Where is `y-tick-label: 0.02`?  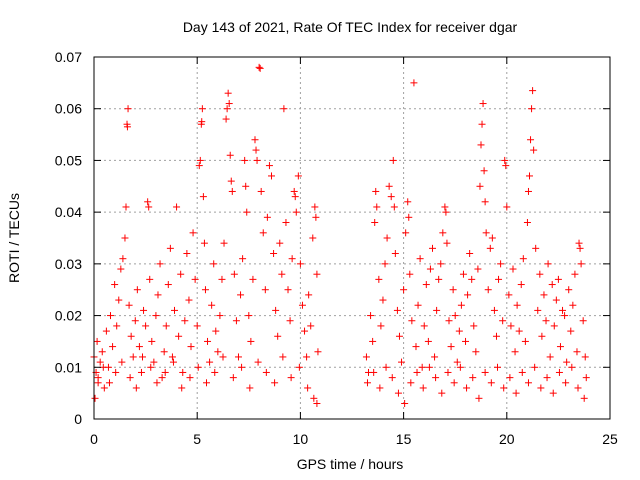
y-tick-label: 0.02 is located at coordinates (68, 316).